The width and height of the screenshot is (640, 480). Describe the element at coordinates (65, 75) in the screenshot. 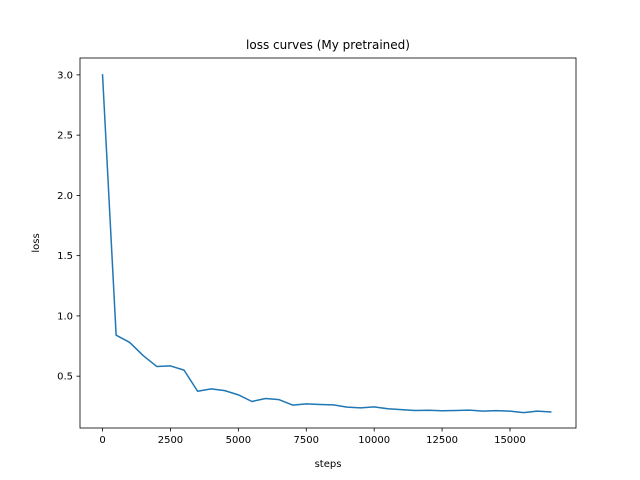

I see `y-tick-label: 3.0` at that location.